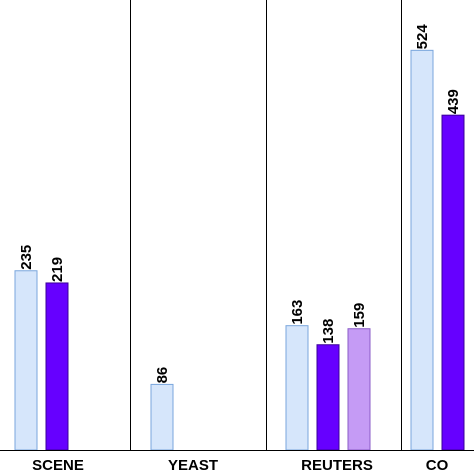 The width and height of the screenshot is (474, 474). What do you see at coordinates (162, 375) in the screenshot?
I see `data-label-yeast-series-1: 86` at bounding box center [162, 375].